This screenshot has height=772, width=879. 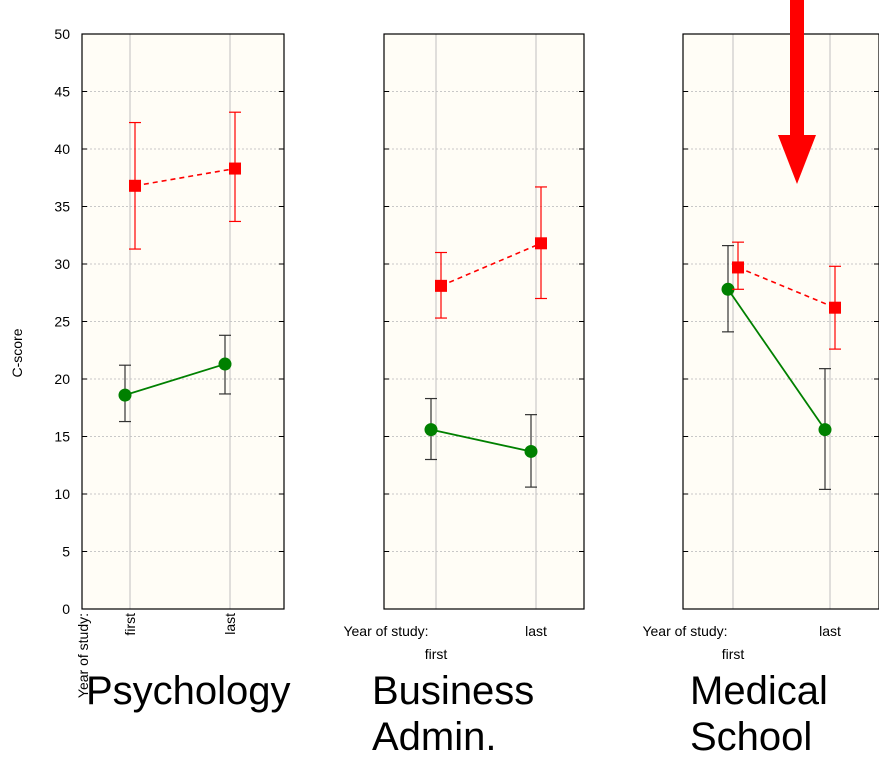 I want to click on point-green-business-admin-last, so click(x=531, y=451).